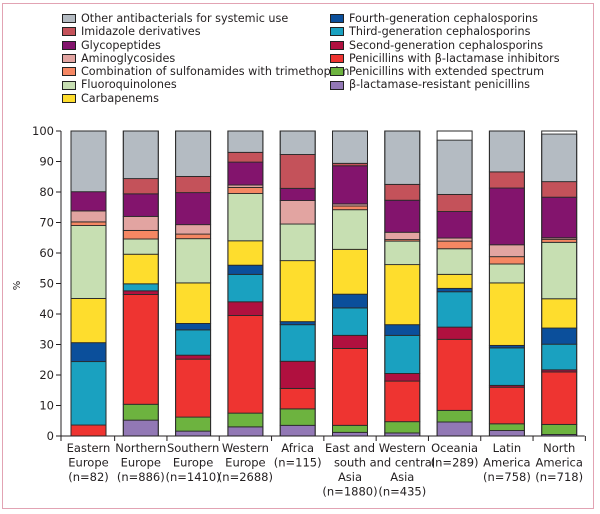  I want to click on legend-item-penicillins-extended: Penicillins with extended spectrum, so click(445, 71).